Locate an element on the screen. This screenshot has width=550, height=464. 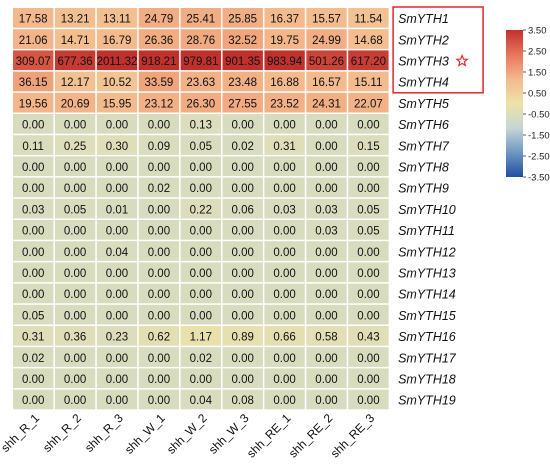
column-label: shh_RE_3 is located at coordinates (353, 435).